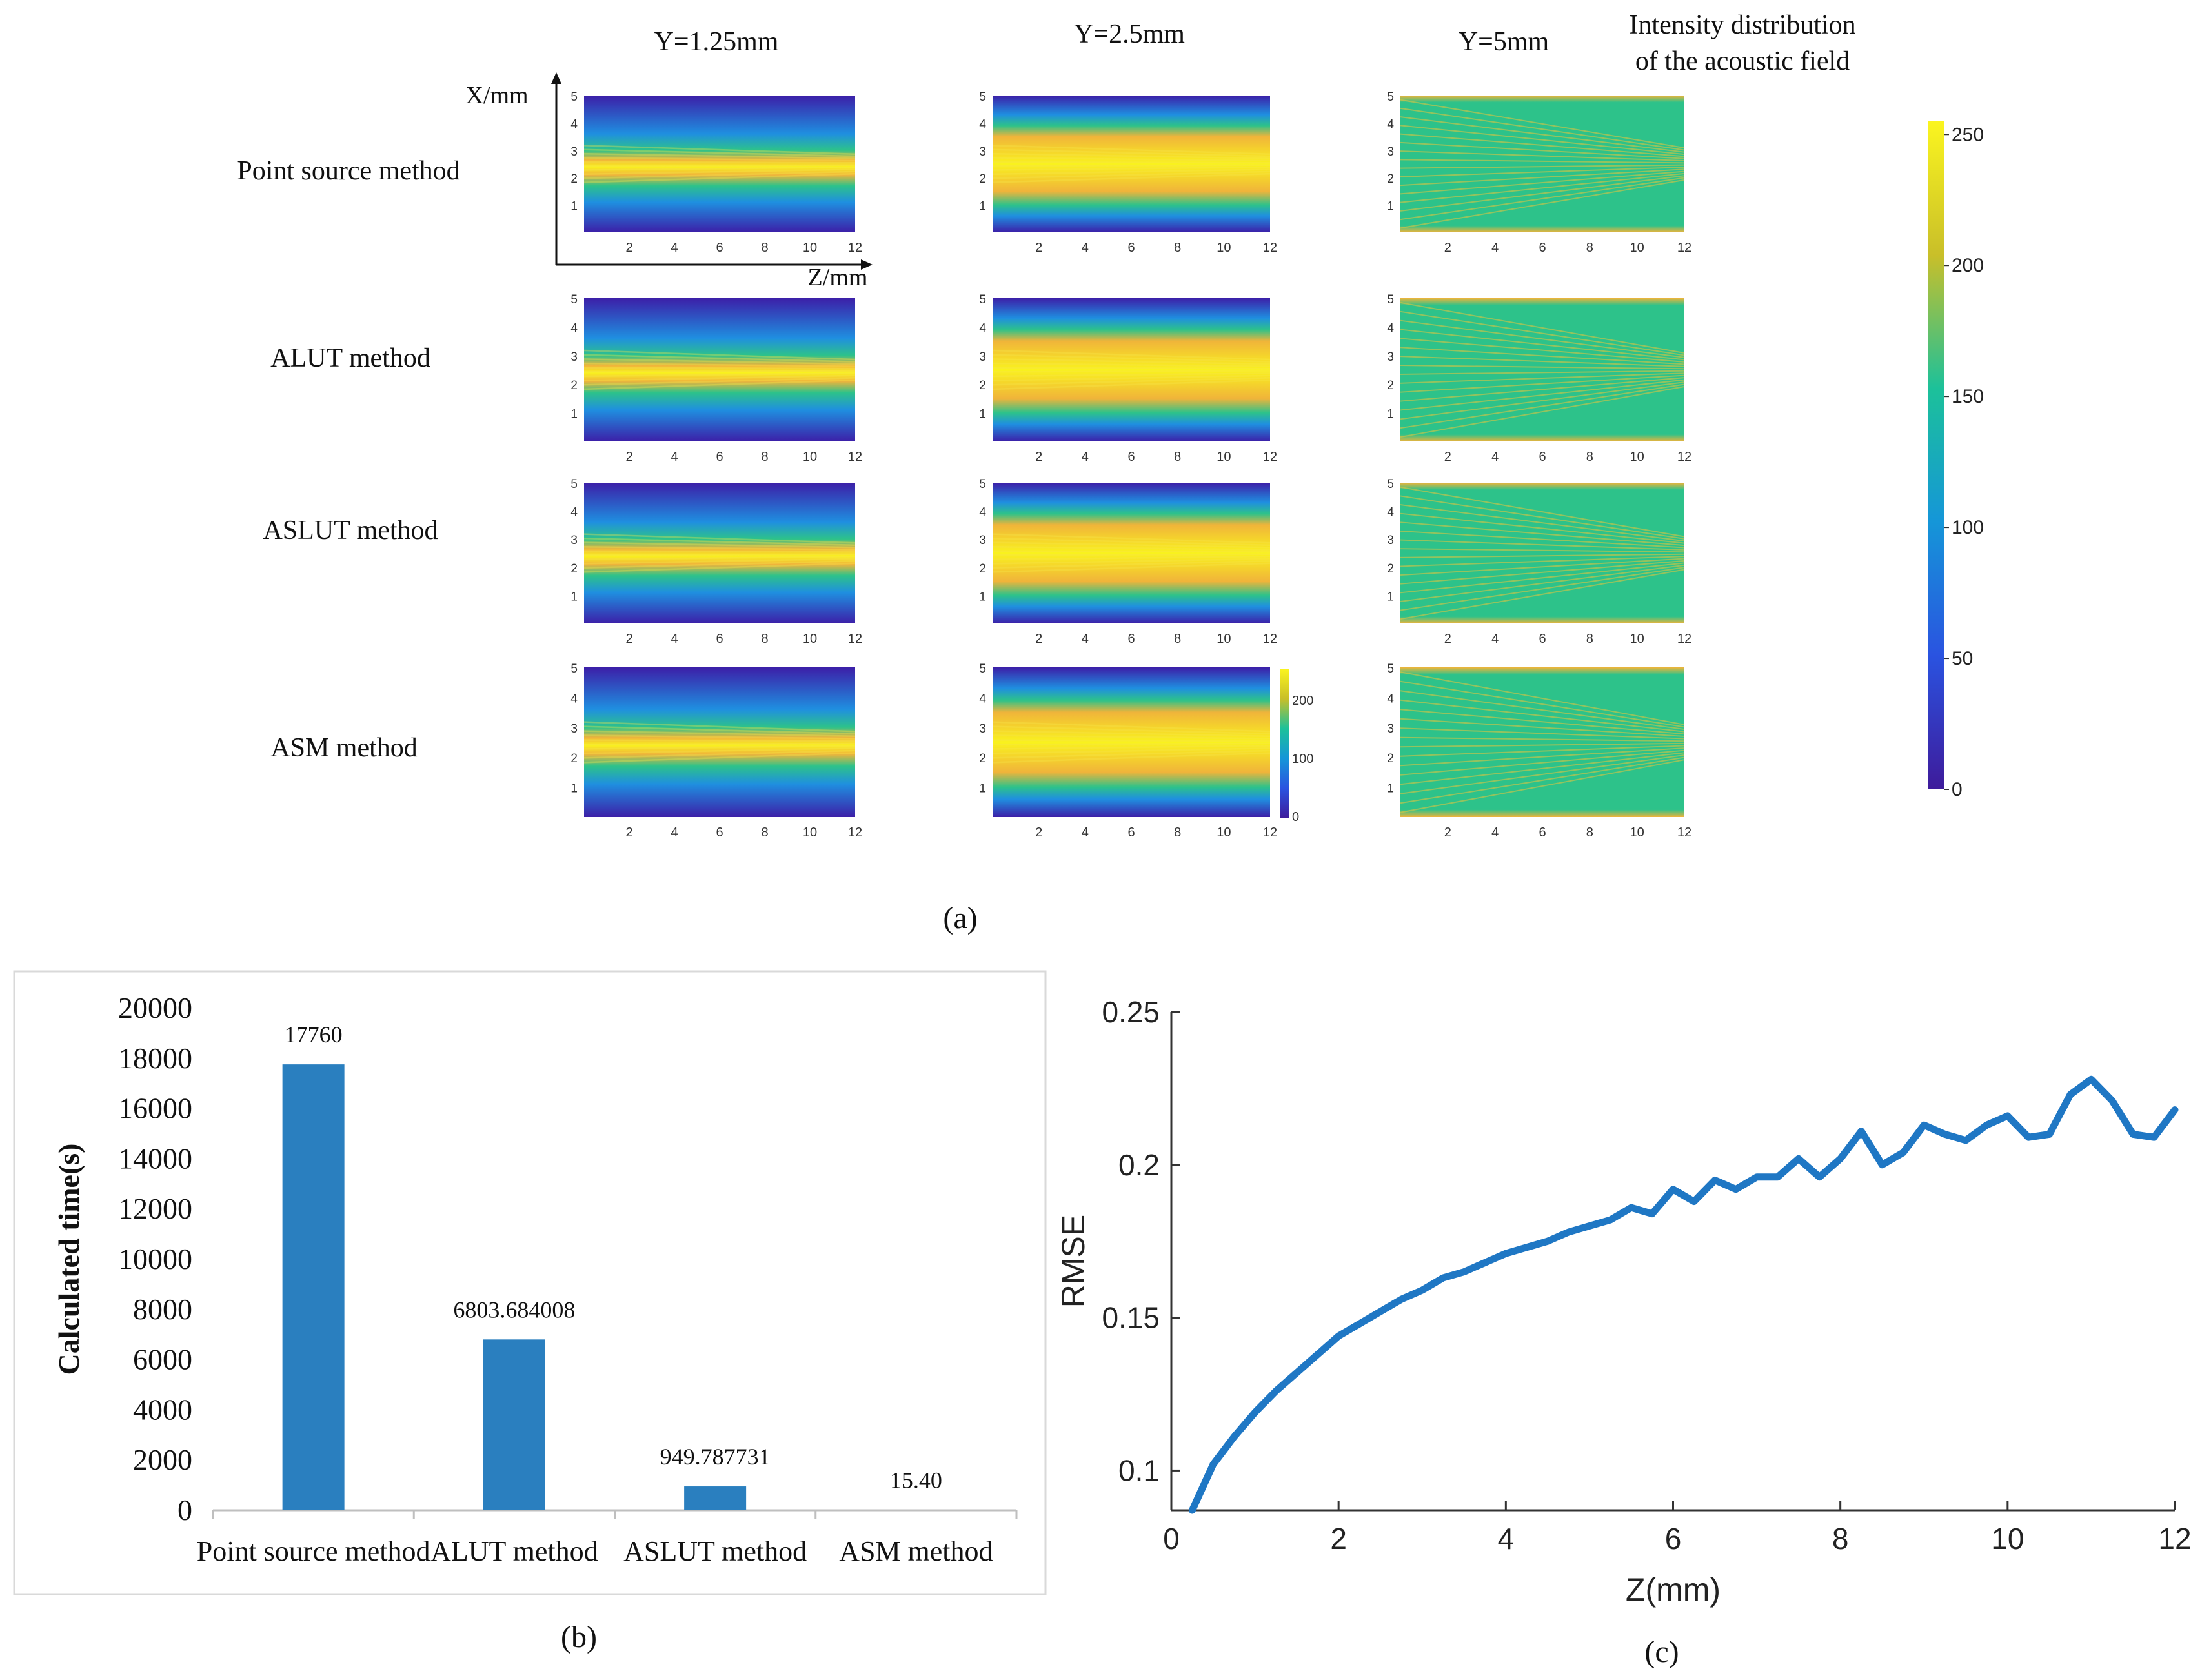 The width and height of the screenshot is (2191, 1680). Describe the element at coordinates (514, 1551) in the screenshot. I see `bar-category-label: ALUT method` at that location.